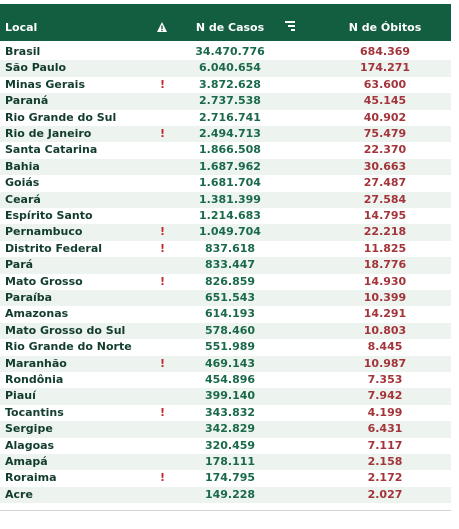  I want to click on state-name: Rio Grande do Norte, so click(68, 347).